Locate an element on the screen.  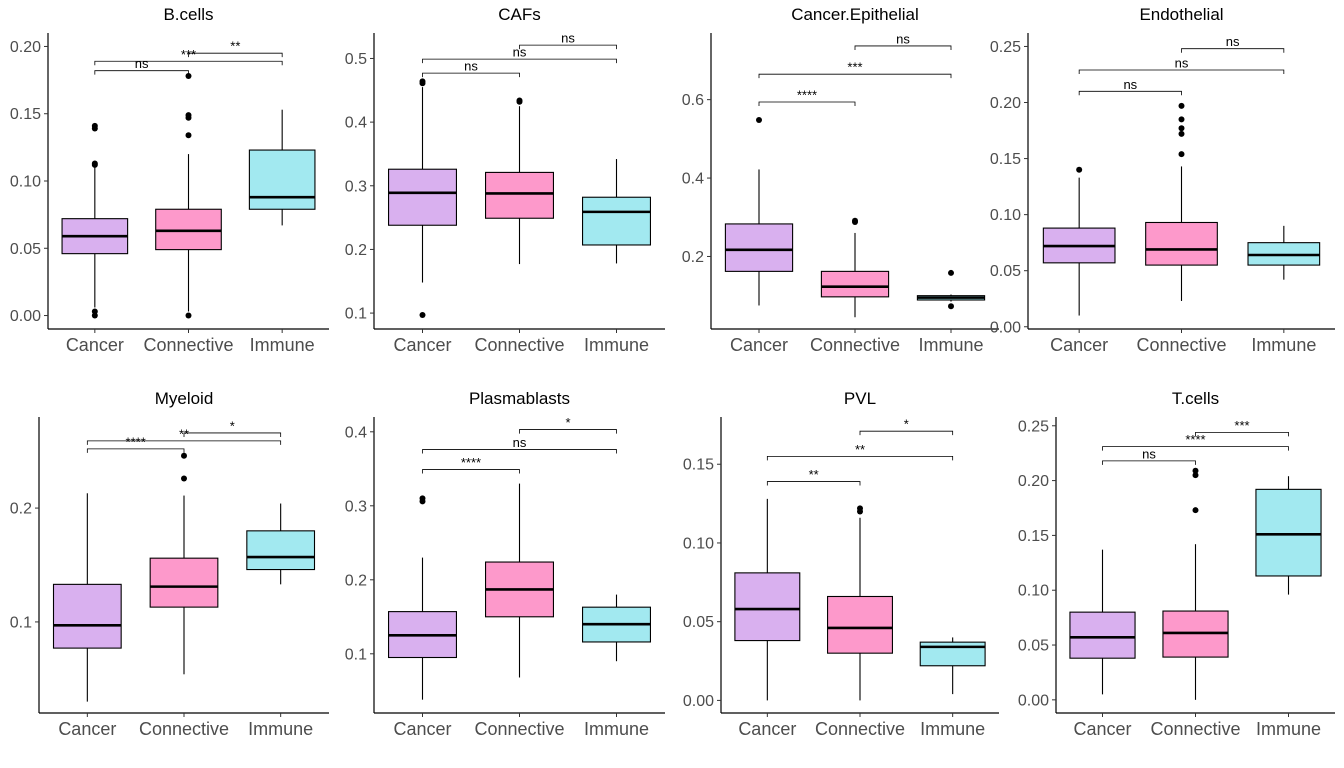
y-tick-label: 0.6 is located at coordinates (693, 100).